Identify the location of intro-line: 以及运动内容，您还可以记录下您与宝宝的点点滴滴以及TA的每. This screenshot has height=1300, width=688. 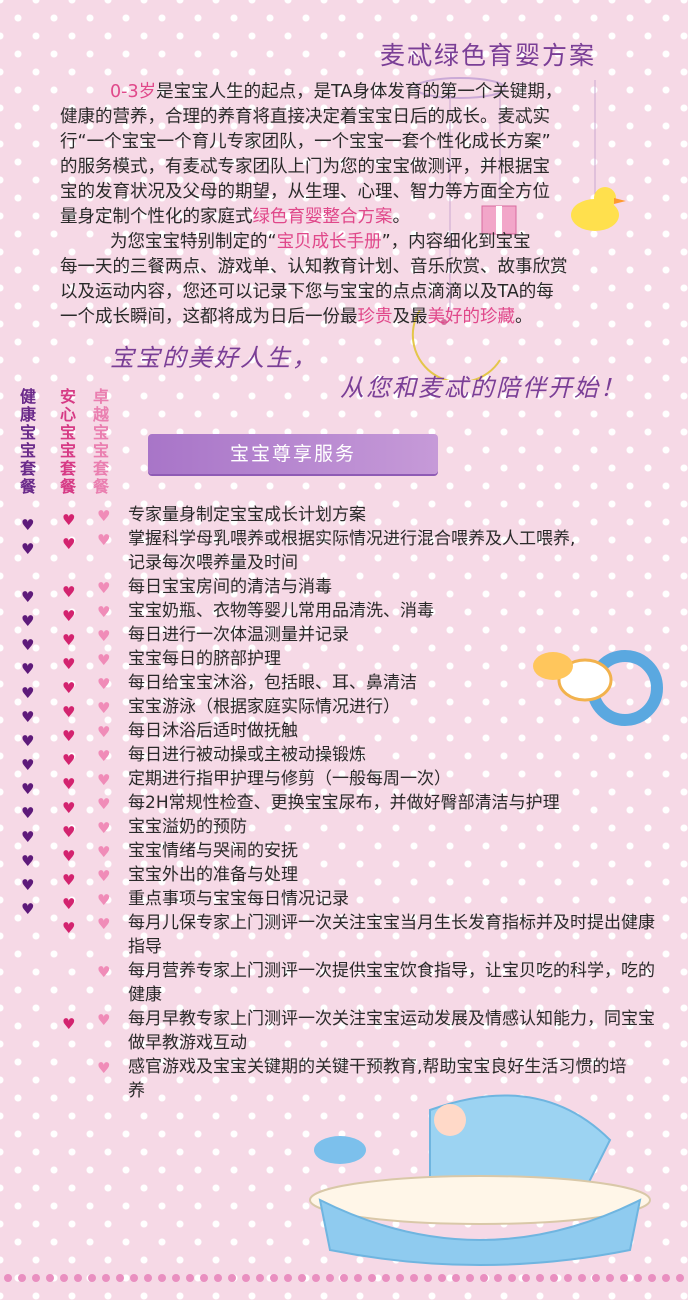
(307, 292).